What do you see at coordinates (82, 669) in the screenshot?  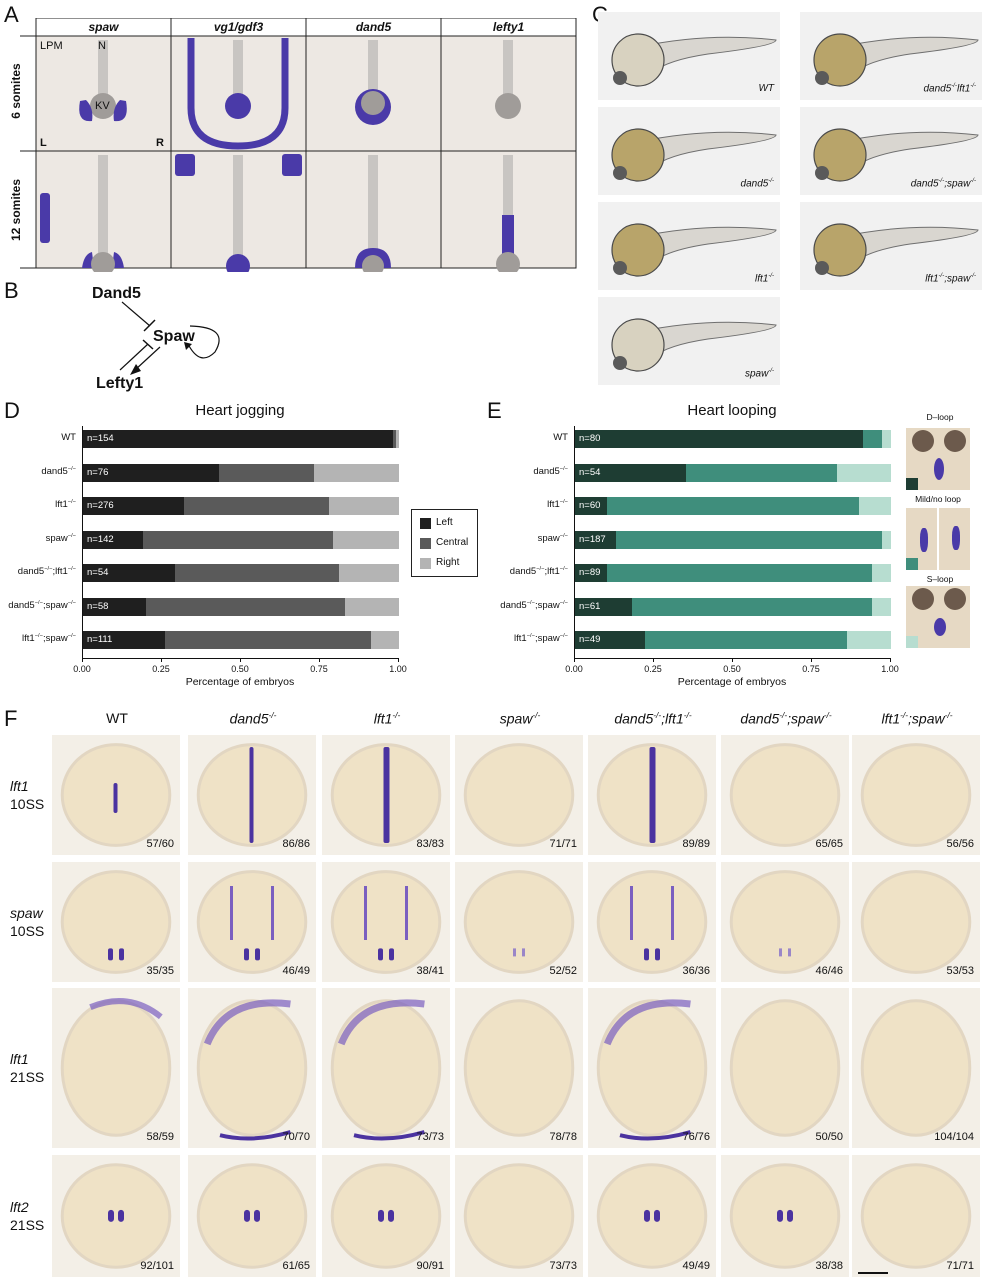 I see `x-tick-label: 0.00` at bounding box center [82, 669].